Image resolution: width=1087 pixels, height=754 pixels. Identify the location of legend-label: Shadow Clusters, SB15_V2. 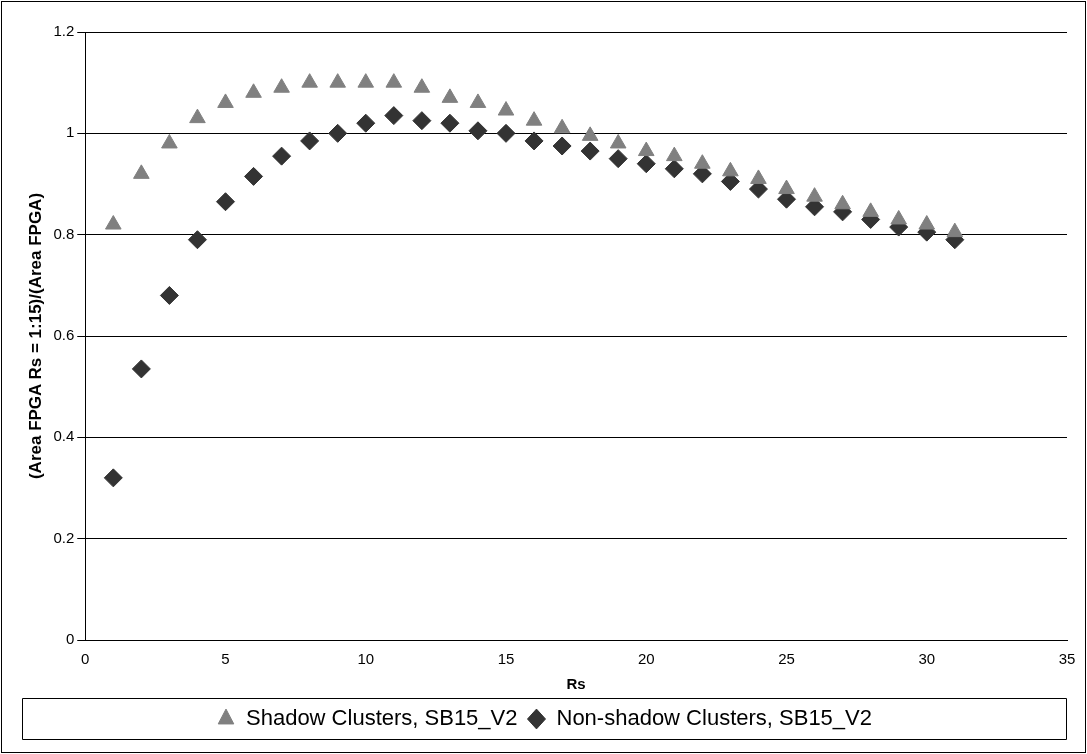
(382, 718).